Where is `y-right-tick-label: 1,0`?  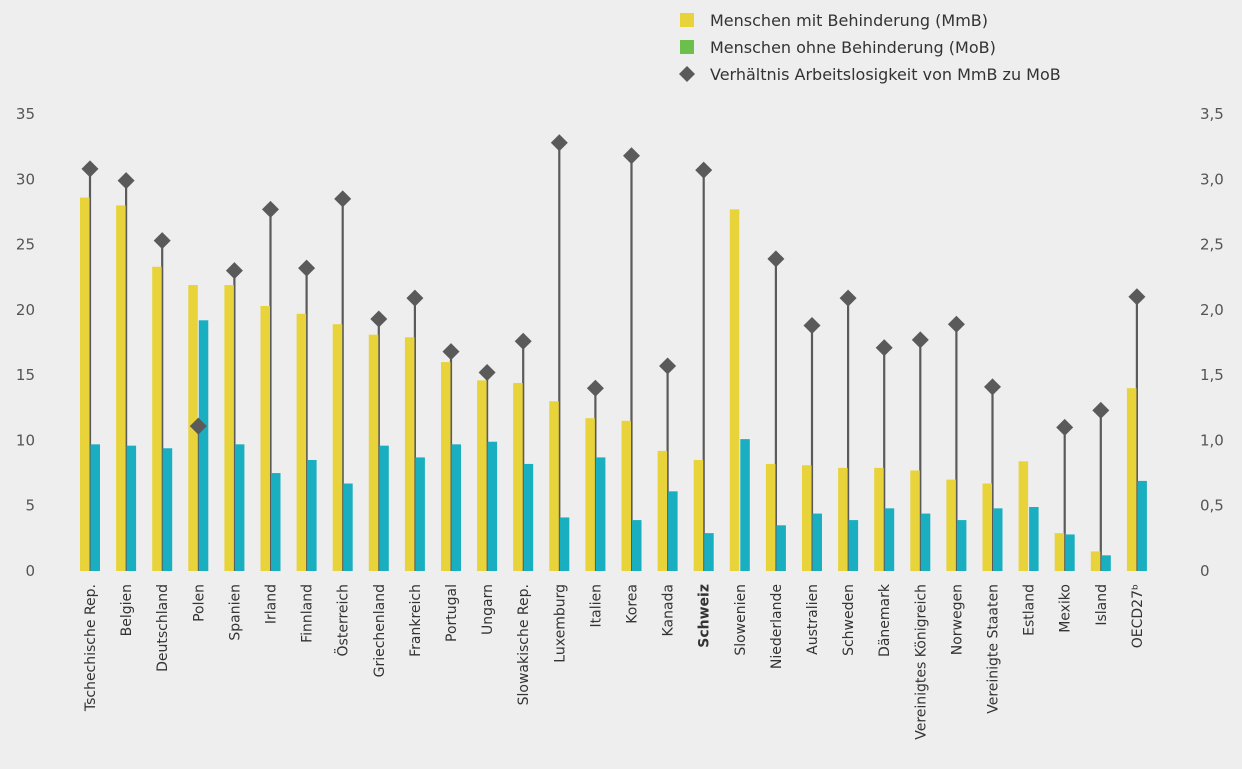 y-right-tick-label: 1,0 is located at coordinates (1212, 440).